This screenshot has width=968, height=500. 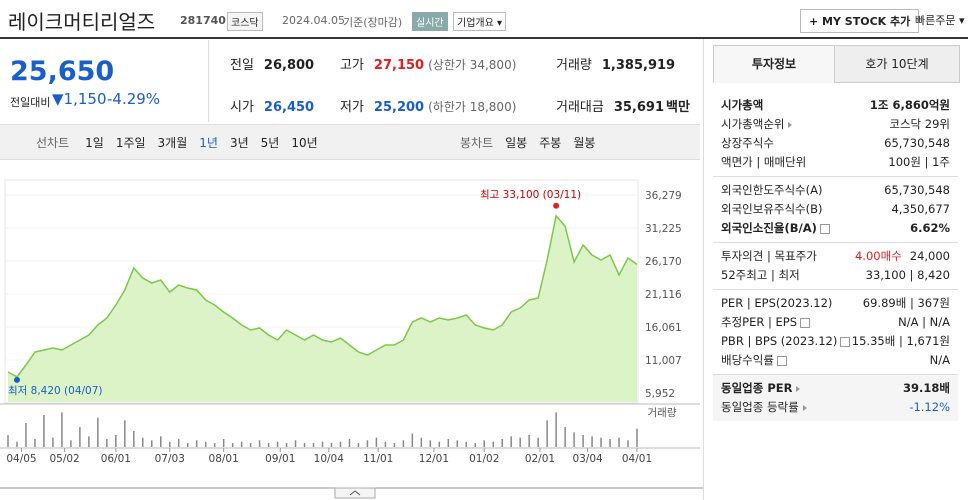 What do you see at coordinates (550, 143) in the screenshot?
I see `tab: 주봉` at bounding box center [550, 143].